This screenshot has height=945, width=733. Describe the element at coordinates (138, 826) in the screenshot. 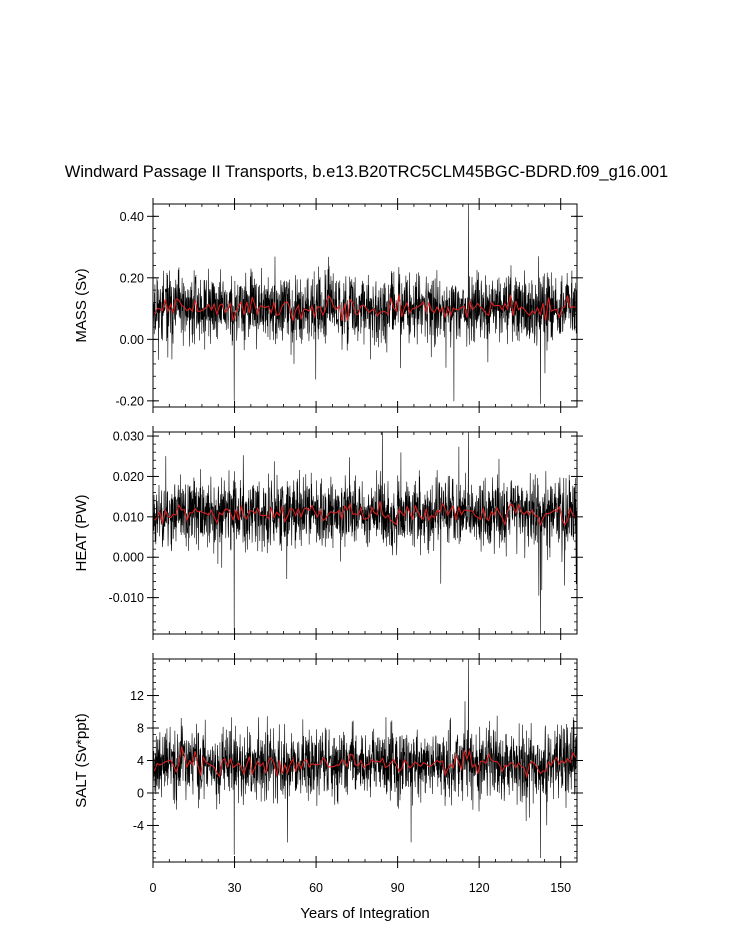

I see `y-tick-label: -4` at that location.